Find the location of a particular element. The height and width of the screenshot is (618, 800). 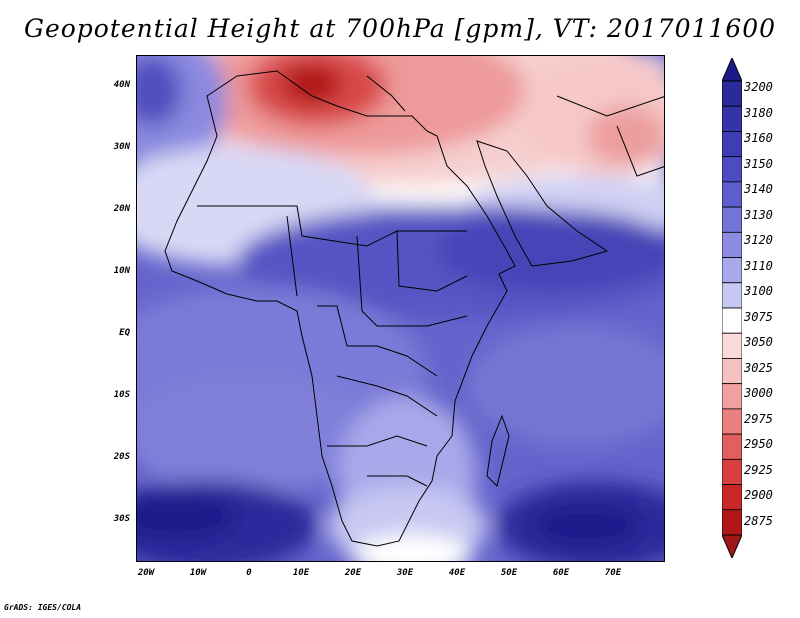

colorbar-label-2900: 2900 is located at coordinates (758, 495).